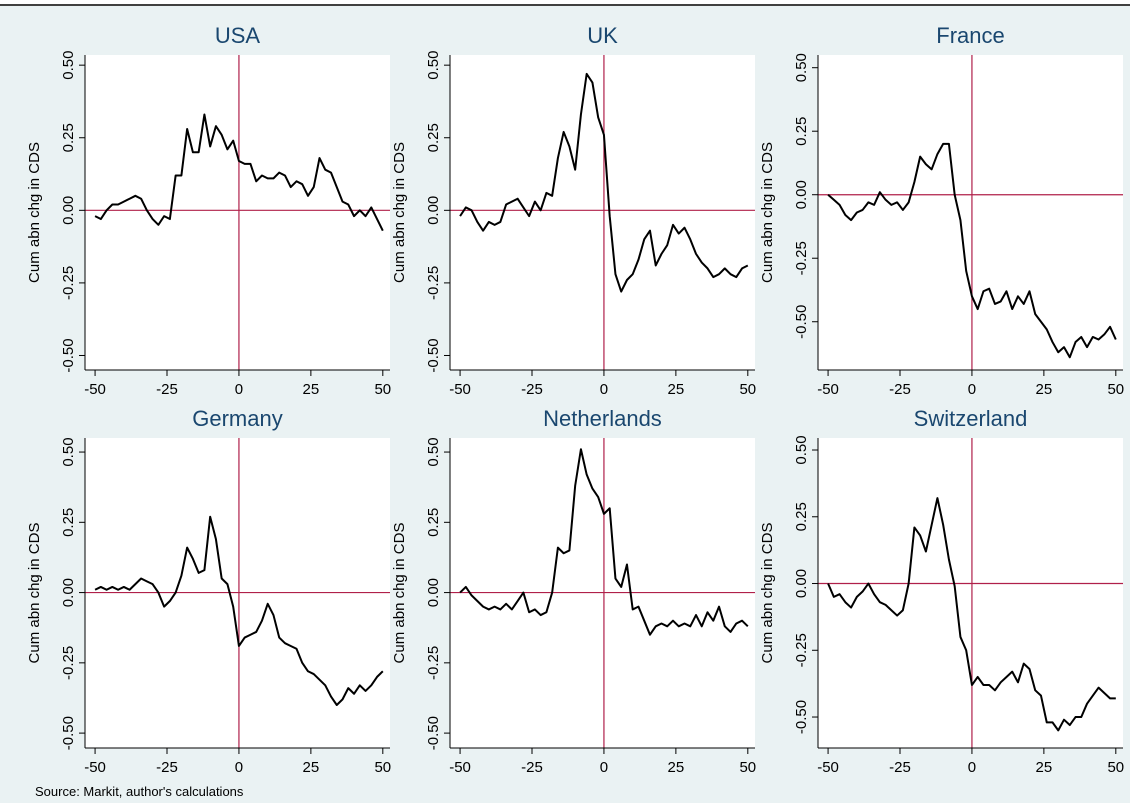 The image size is (1130, 803). What do you see at coordinates (602, 35) in the screenshot?
I see `panel-title: UK` at bounding box center [602, 35].